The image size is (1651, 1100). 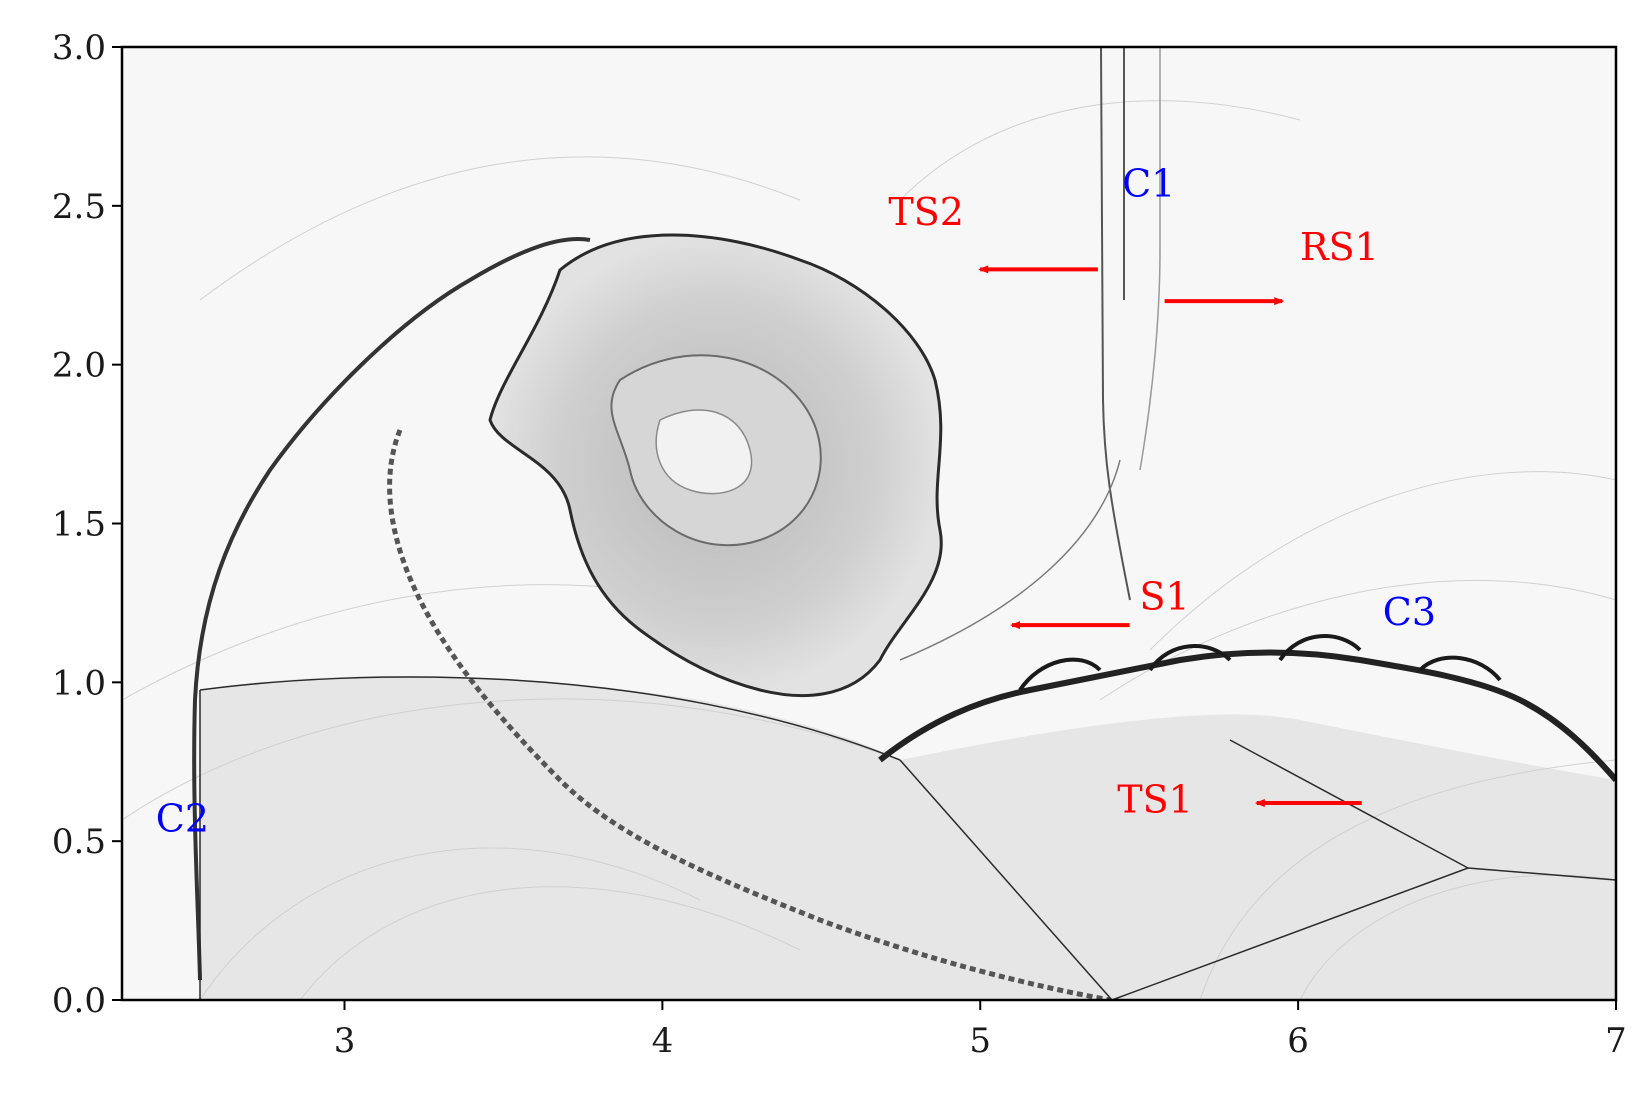 What do you see at coordinates (1170, 536) in the screenshot?
I see `annotation-arrows` at bounding box center [1170, 536].